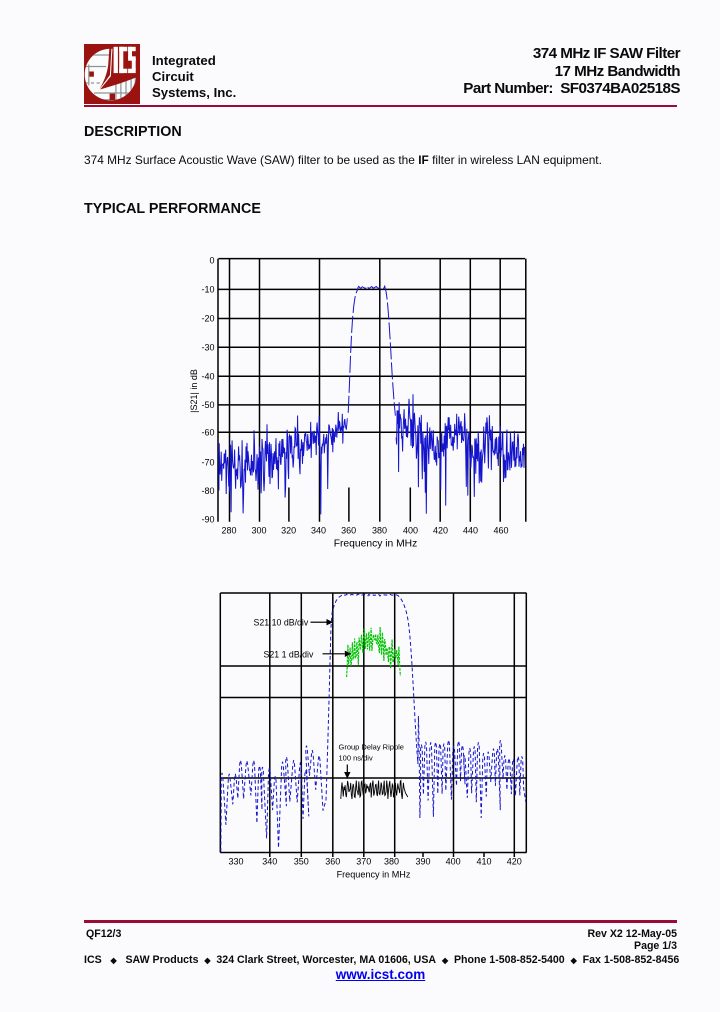  I want to click on svg-text: 460, so click(500, 531).